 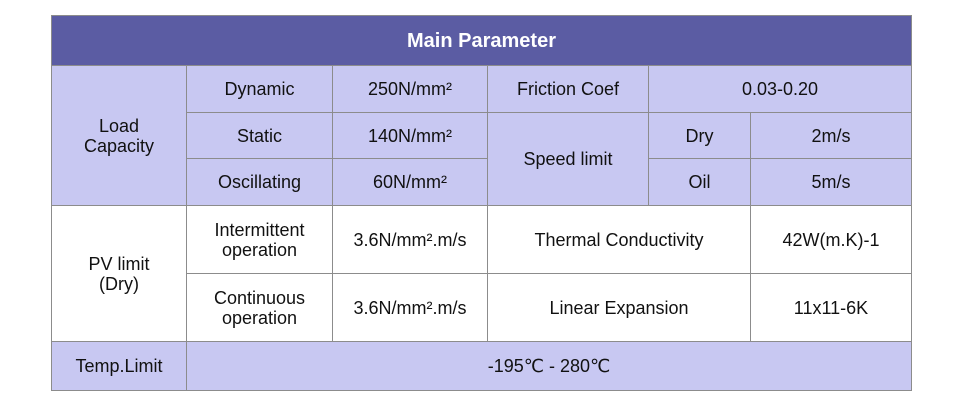 I want to click on table-title: Main Parameter, so click(x=481, y=40).